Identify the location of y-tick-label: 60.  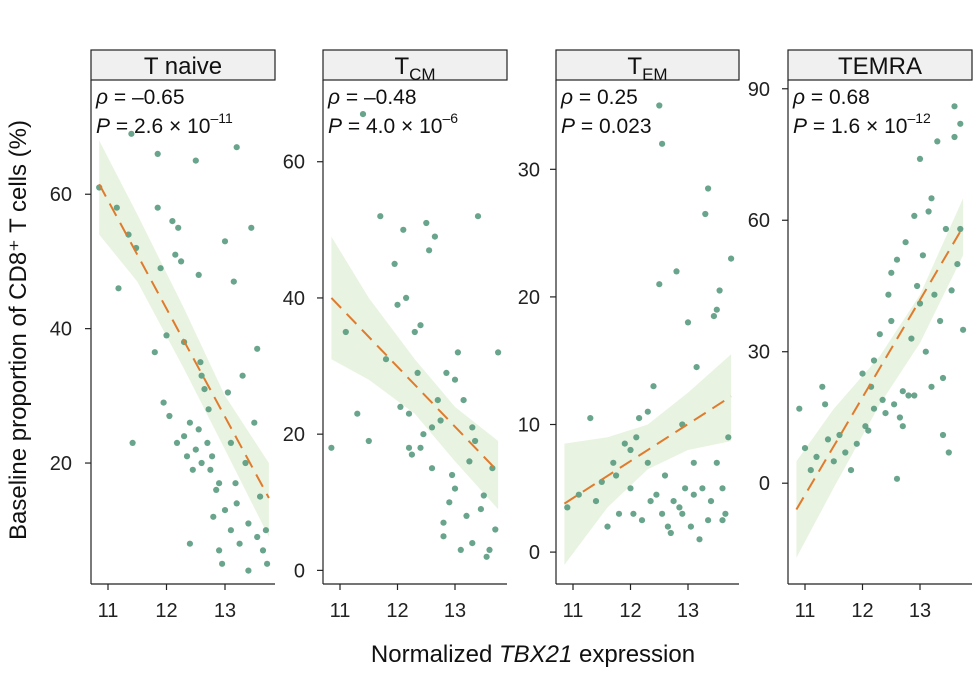
(61, 195).